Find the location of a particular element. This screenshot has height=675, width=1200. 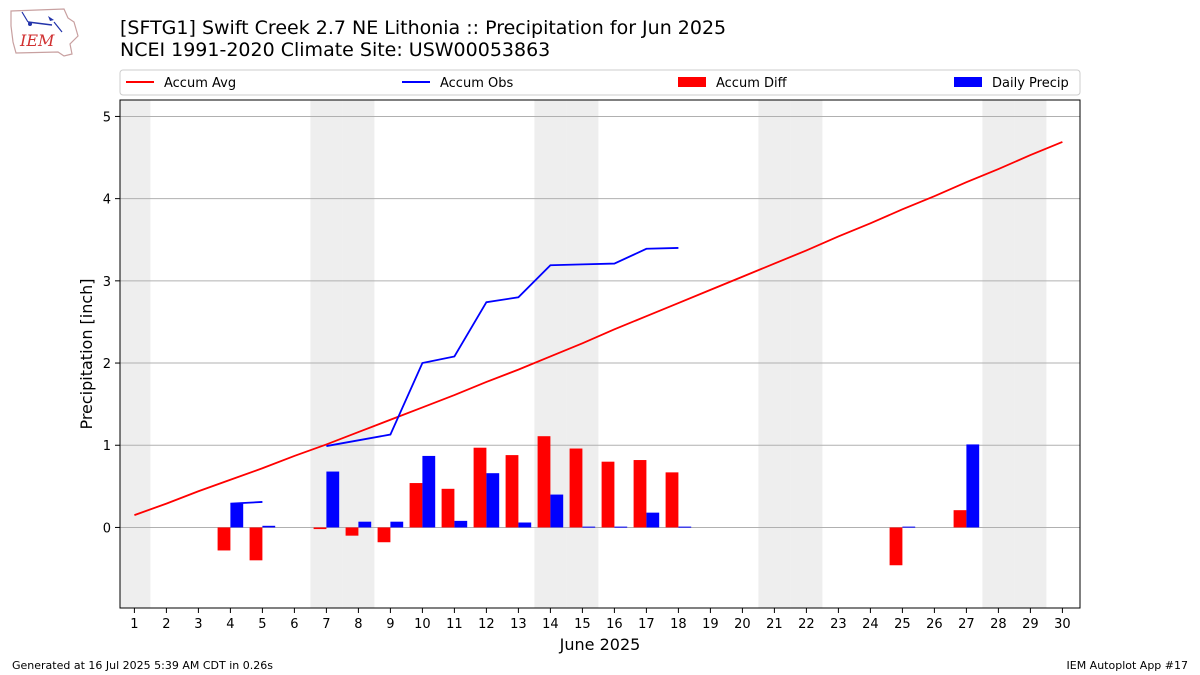

x-tick-label: 29 is located at coordinates (1030, 624).